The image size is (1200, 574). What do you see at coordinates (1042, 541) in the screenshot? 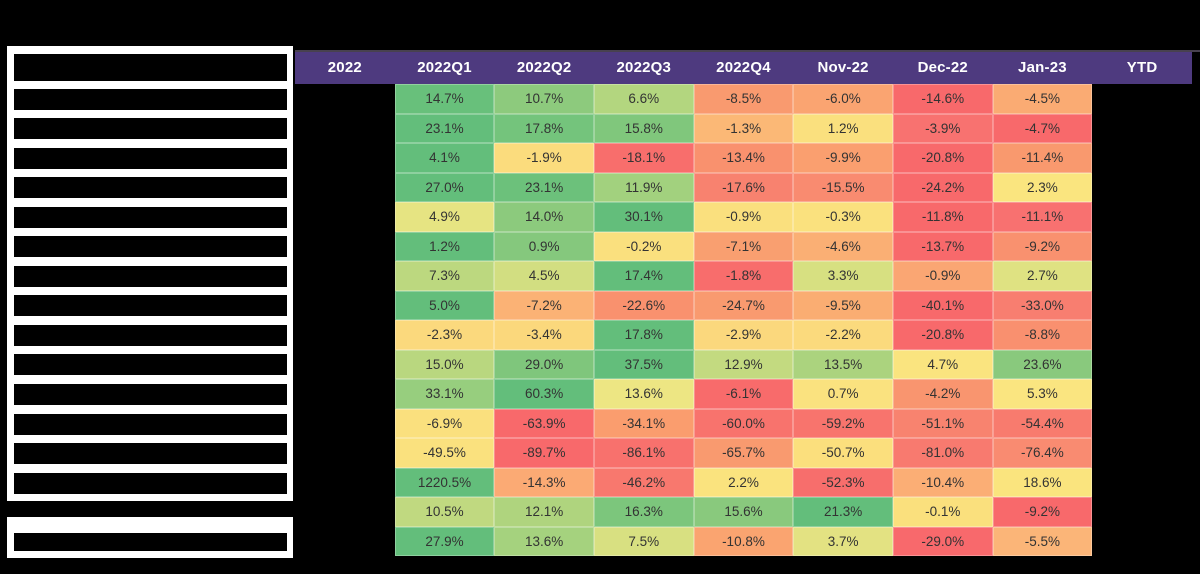
I see `heatmap-cell: -5.5%` at bounding box center [1042, 541].